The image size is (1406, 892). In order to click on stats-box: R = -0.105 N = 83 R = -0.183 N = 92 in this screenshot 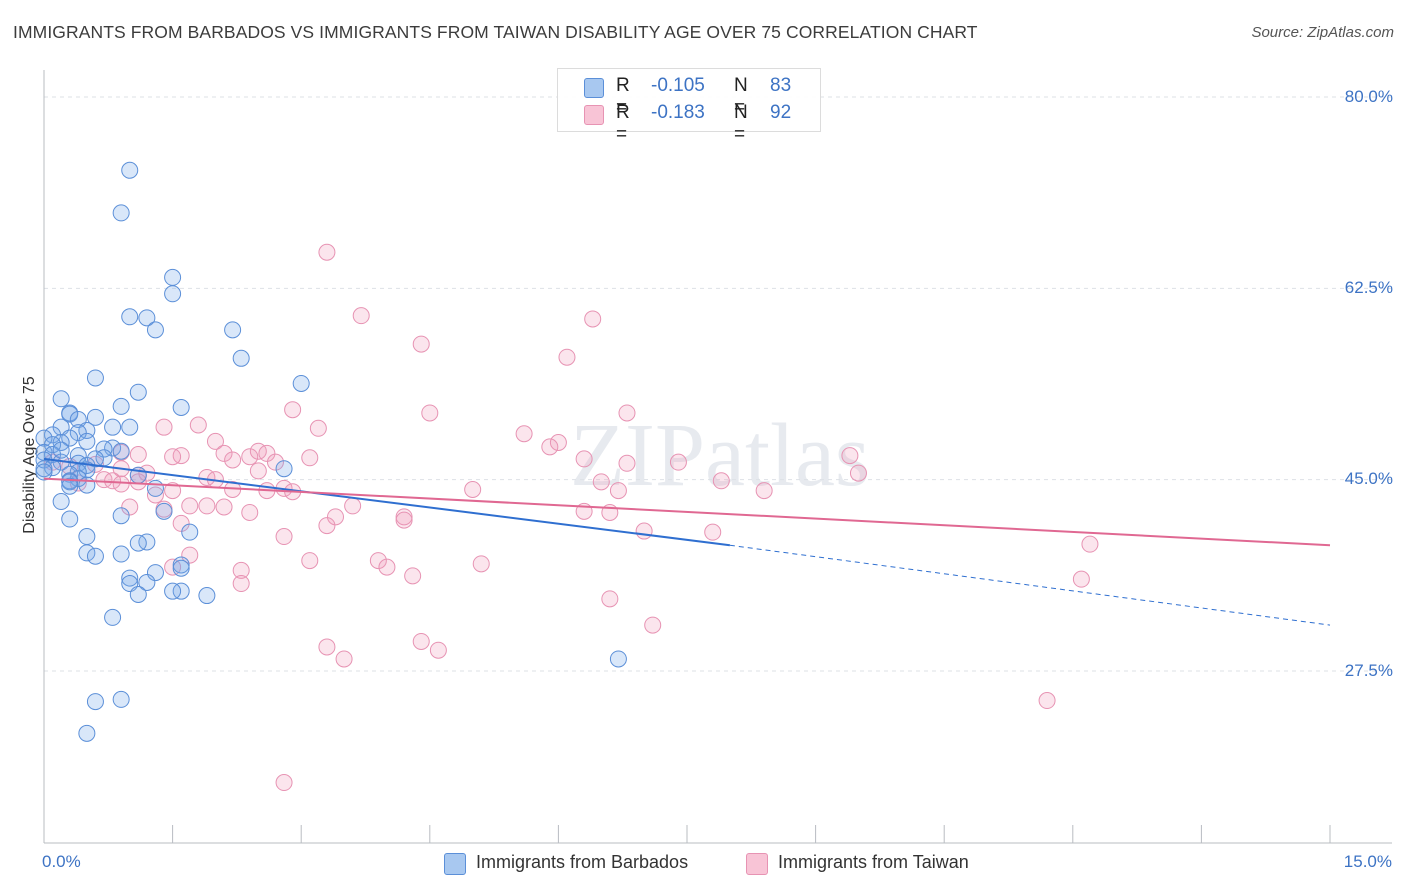, I will do `click(689, 106)`.